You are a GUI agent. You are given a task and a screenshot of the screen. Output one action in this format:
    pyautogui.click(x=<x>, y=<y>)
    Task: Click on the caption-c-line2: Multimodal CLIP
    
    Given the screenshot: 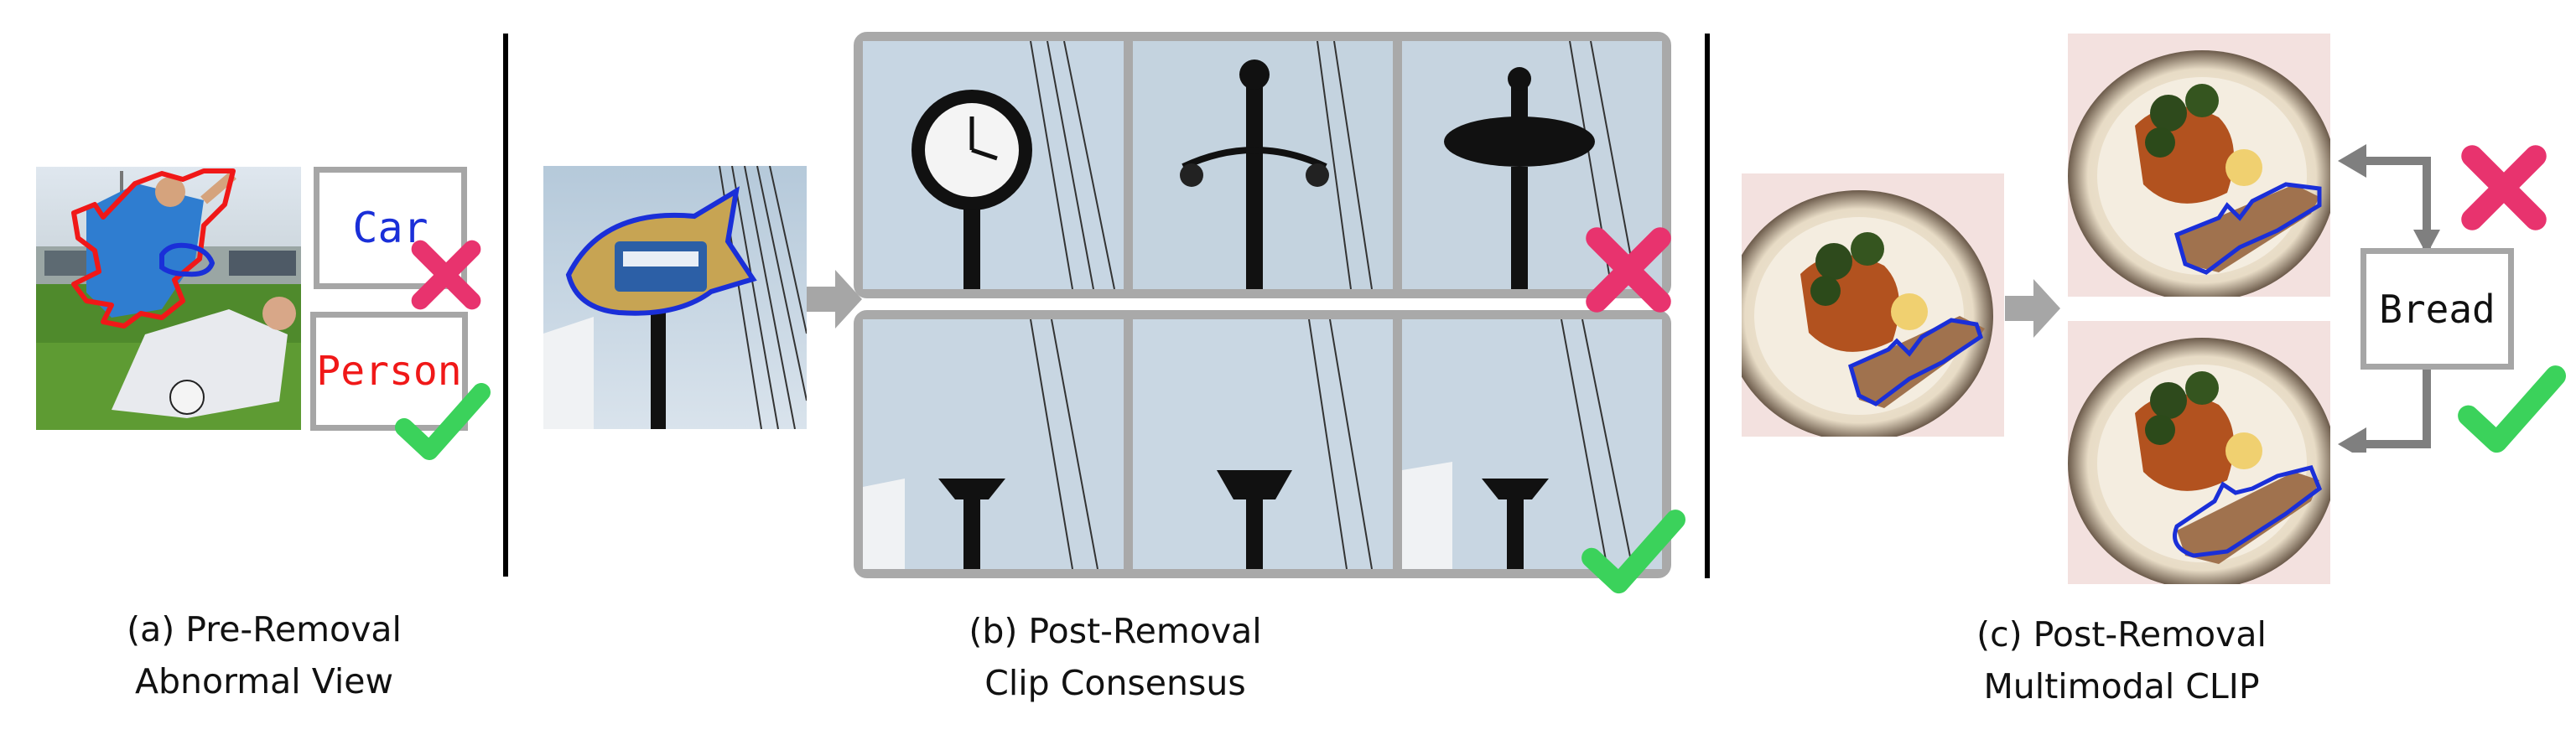 What is the action you would take?
    pyautogui.click(x=2121, y=686)
    